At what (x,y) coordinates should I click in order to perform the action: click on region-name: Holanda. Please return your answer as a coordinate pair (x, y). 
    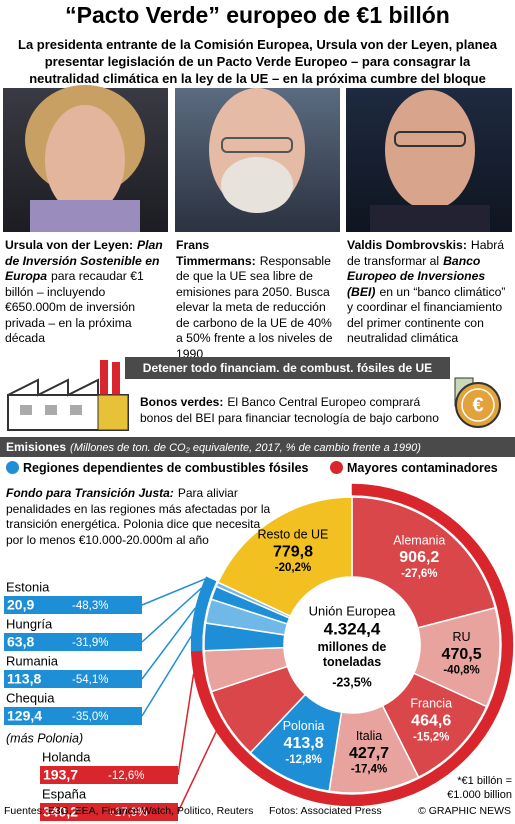
    Looking at the image, I should click on (66, 756).